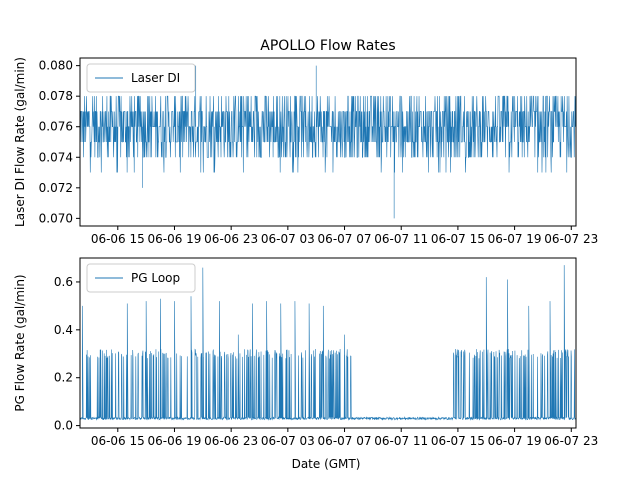  I want to click on laser-di-legend: Laser DI, so click(141, 78).